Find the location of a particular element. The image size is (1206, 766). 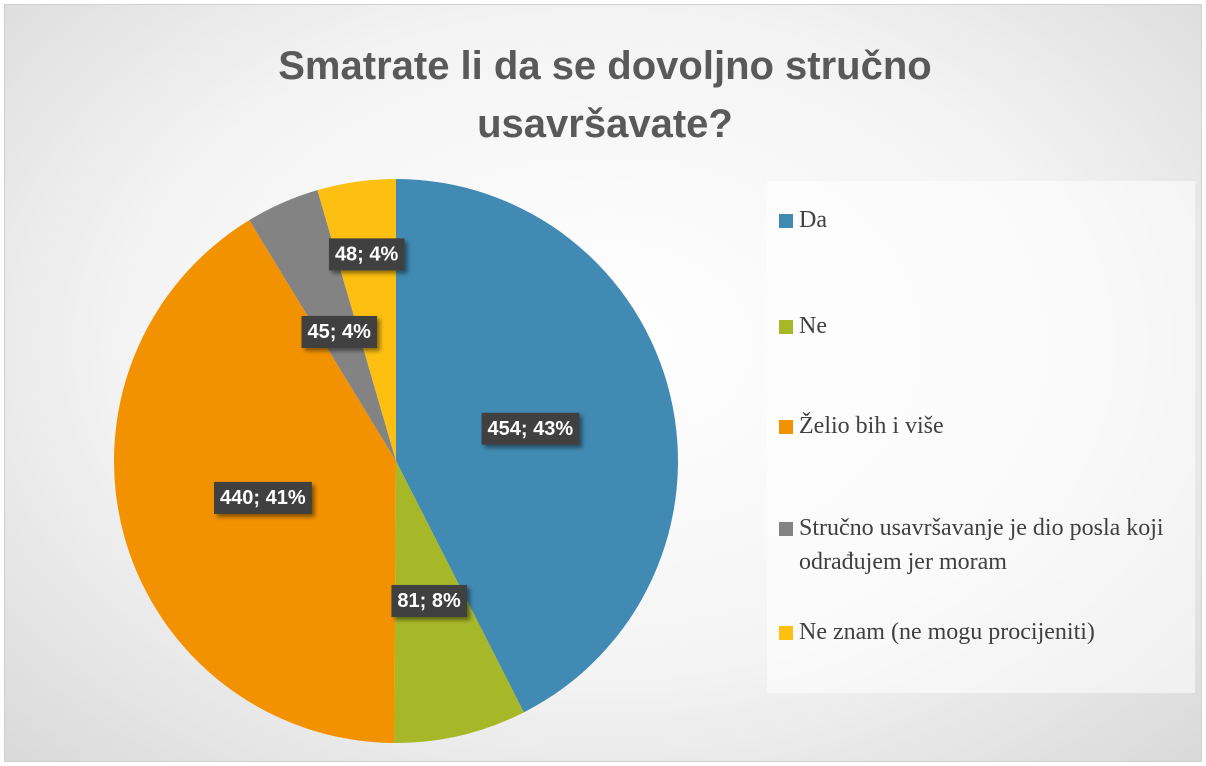

legend-item: Da is located at coordinates (990, 220).